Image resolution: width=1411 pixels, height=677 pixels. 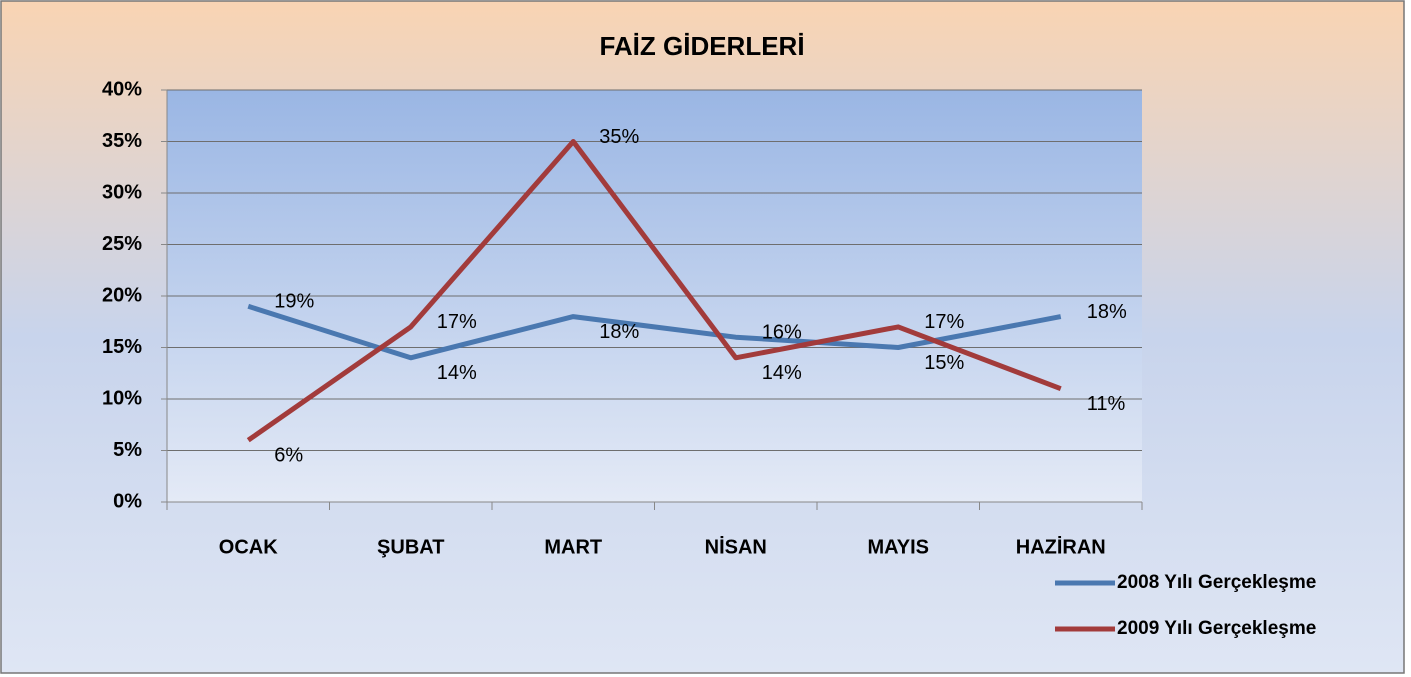 What do you see at coordinates (701, 46) in the screenshot?
I see `chart-title: FAİZ GİDERLERİ` at bounding box center [701, 46].